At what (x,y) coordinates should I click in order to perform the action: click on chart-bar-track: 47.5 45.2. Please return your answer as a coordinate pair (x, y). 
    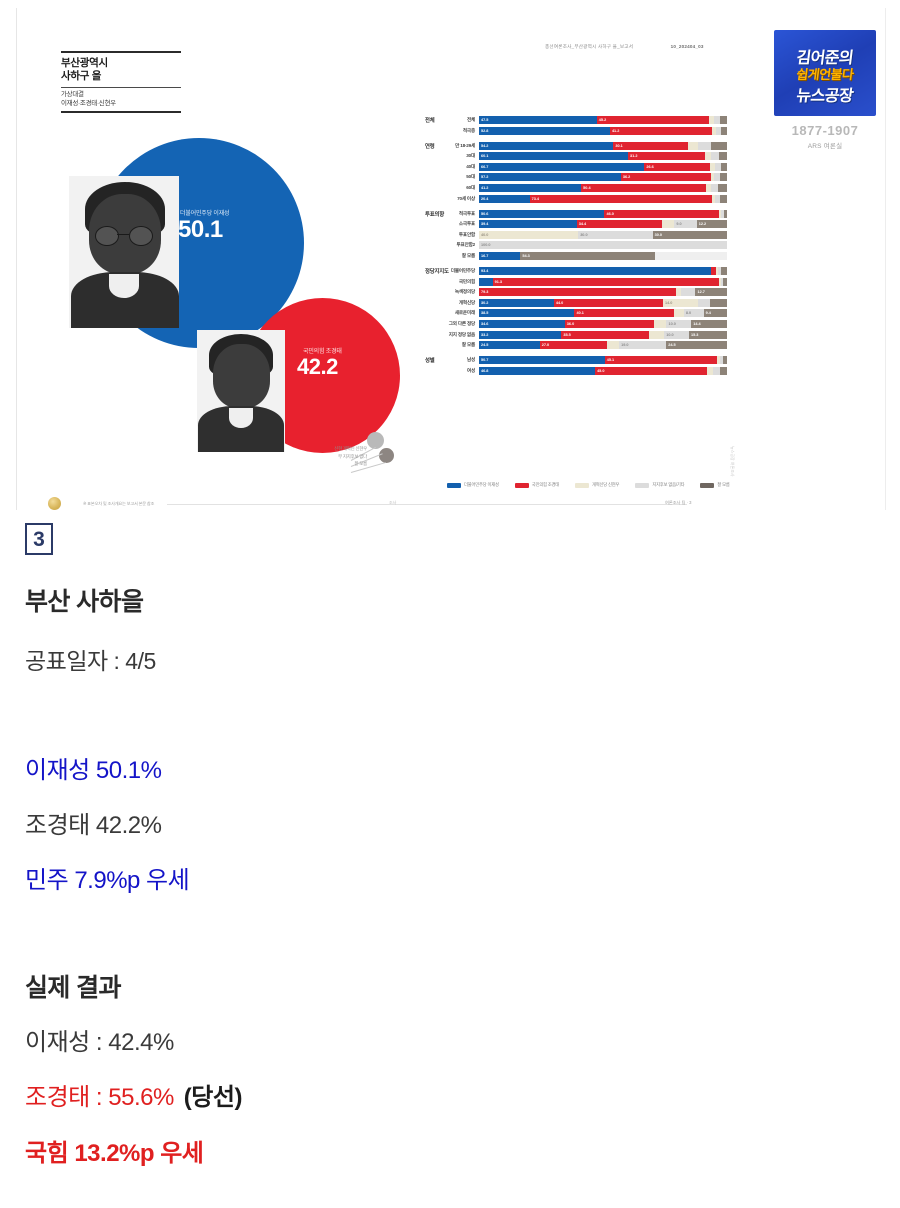
    Looking at the image, I should click on (603, 120).